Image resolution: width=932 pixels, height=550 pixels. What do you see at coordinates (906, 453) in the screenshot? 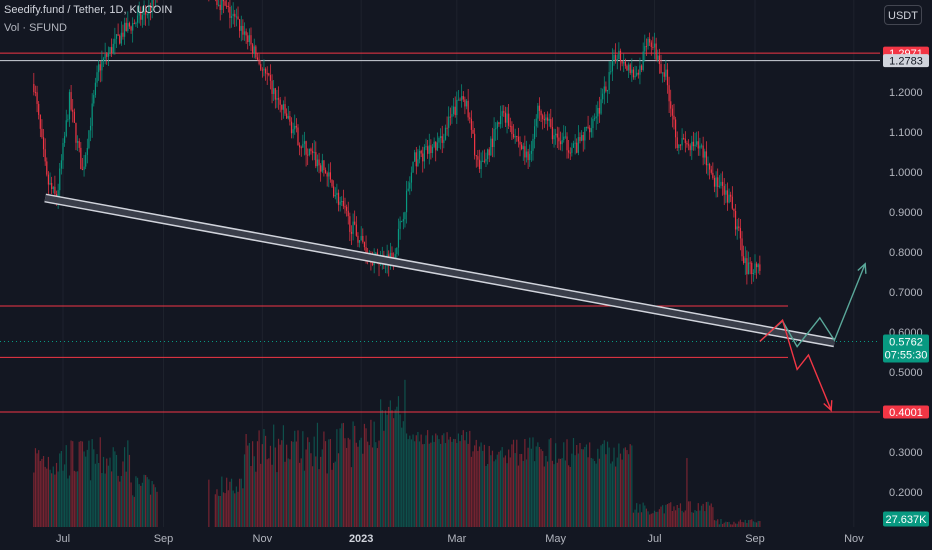
I see `price-tick-label: 0.3000` at bounding box center [906, 453].